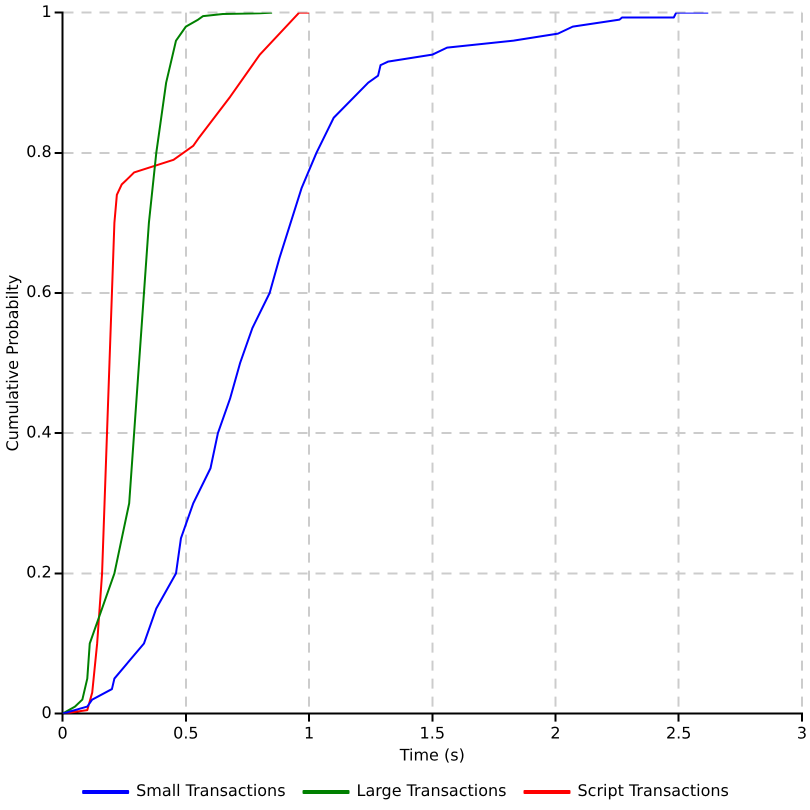  I want to click on x-tick-label: 2, so click(555, 732).